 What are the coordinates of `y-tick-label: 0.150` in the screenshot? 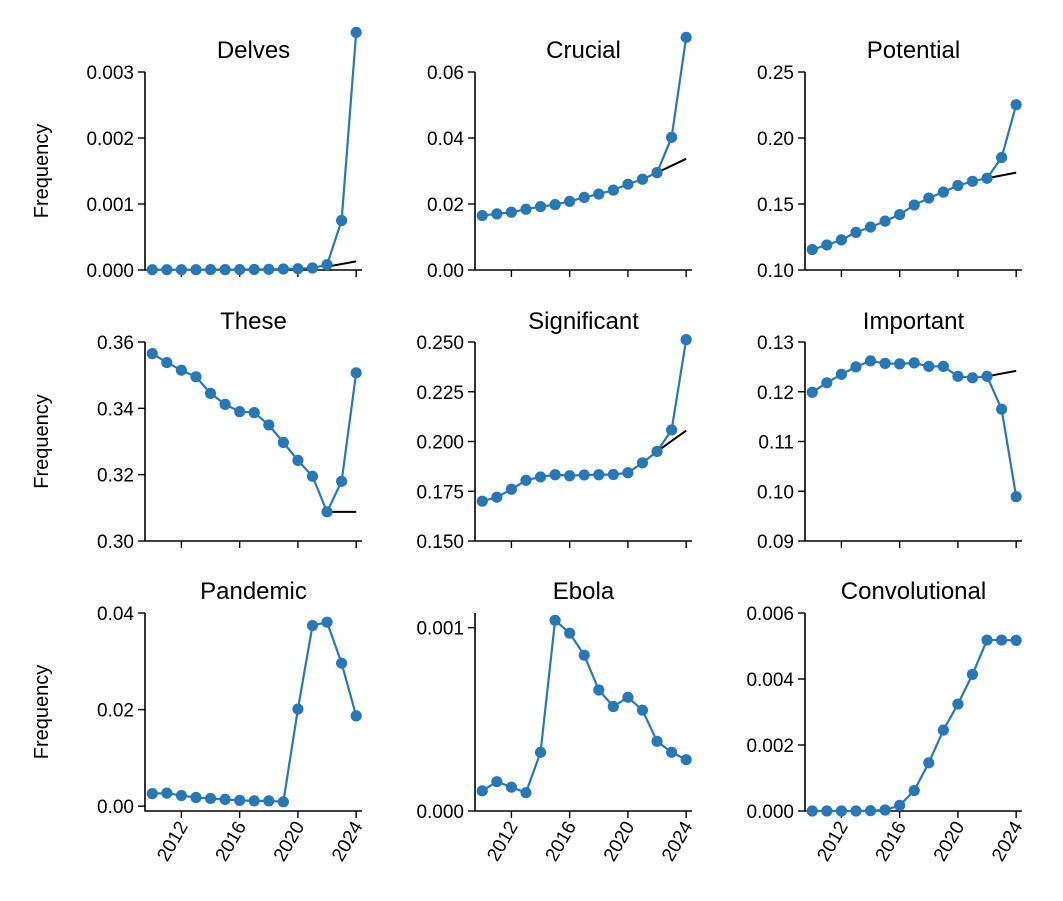 It's located at (440, 542).